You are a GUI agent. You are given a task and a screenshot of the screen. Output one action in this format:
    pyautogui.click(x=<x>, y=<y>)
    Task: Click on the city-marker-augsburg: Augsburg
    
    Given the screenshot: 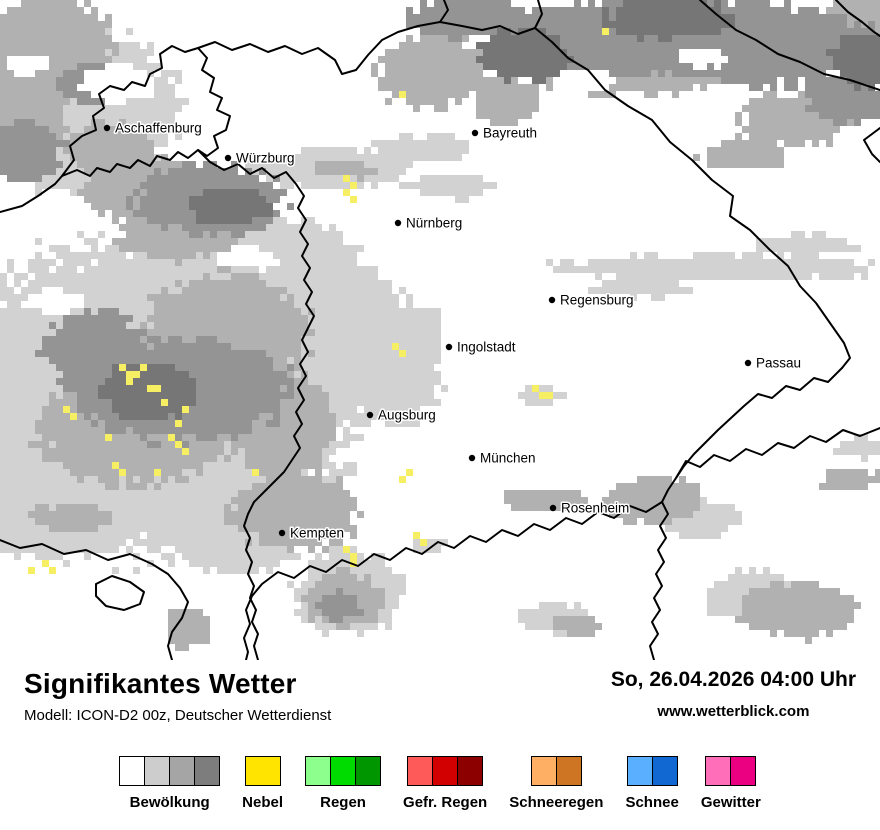 What is the action you would take?
    pyautogui.click(x=401, y=415)
    